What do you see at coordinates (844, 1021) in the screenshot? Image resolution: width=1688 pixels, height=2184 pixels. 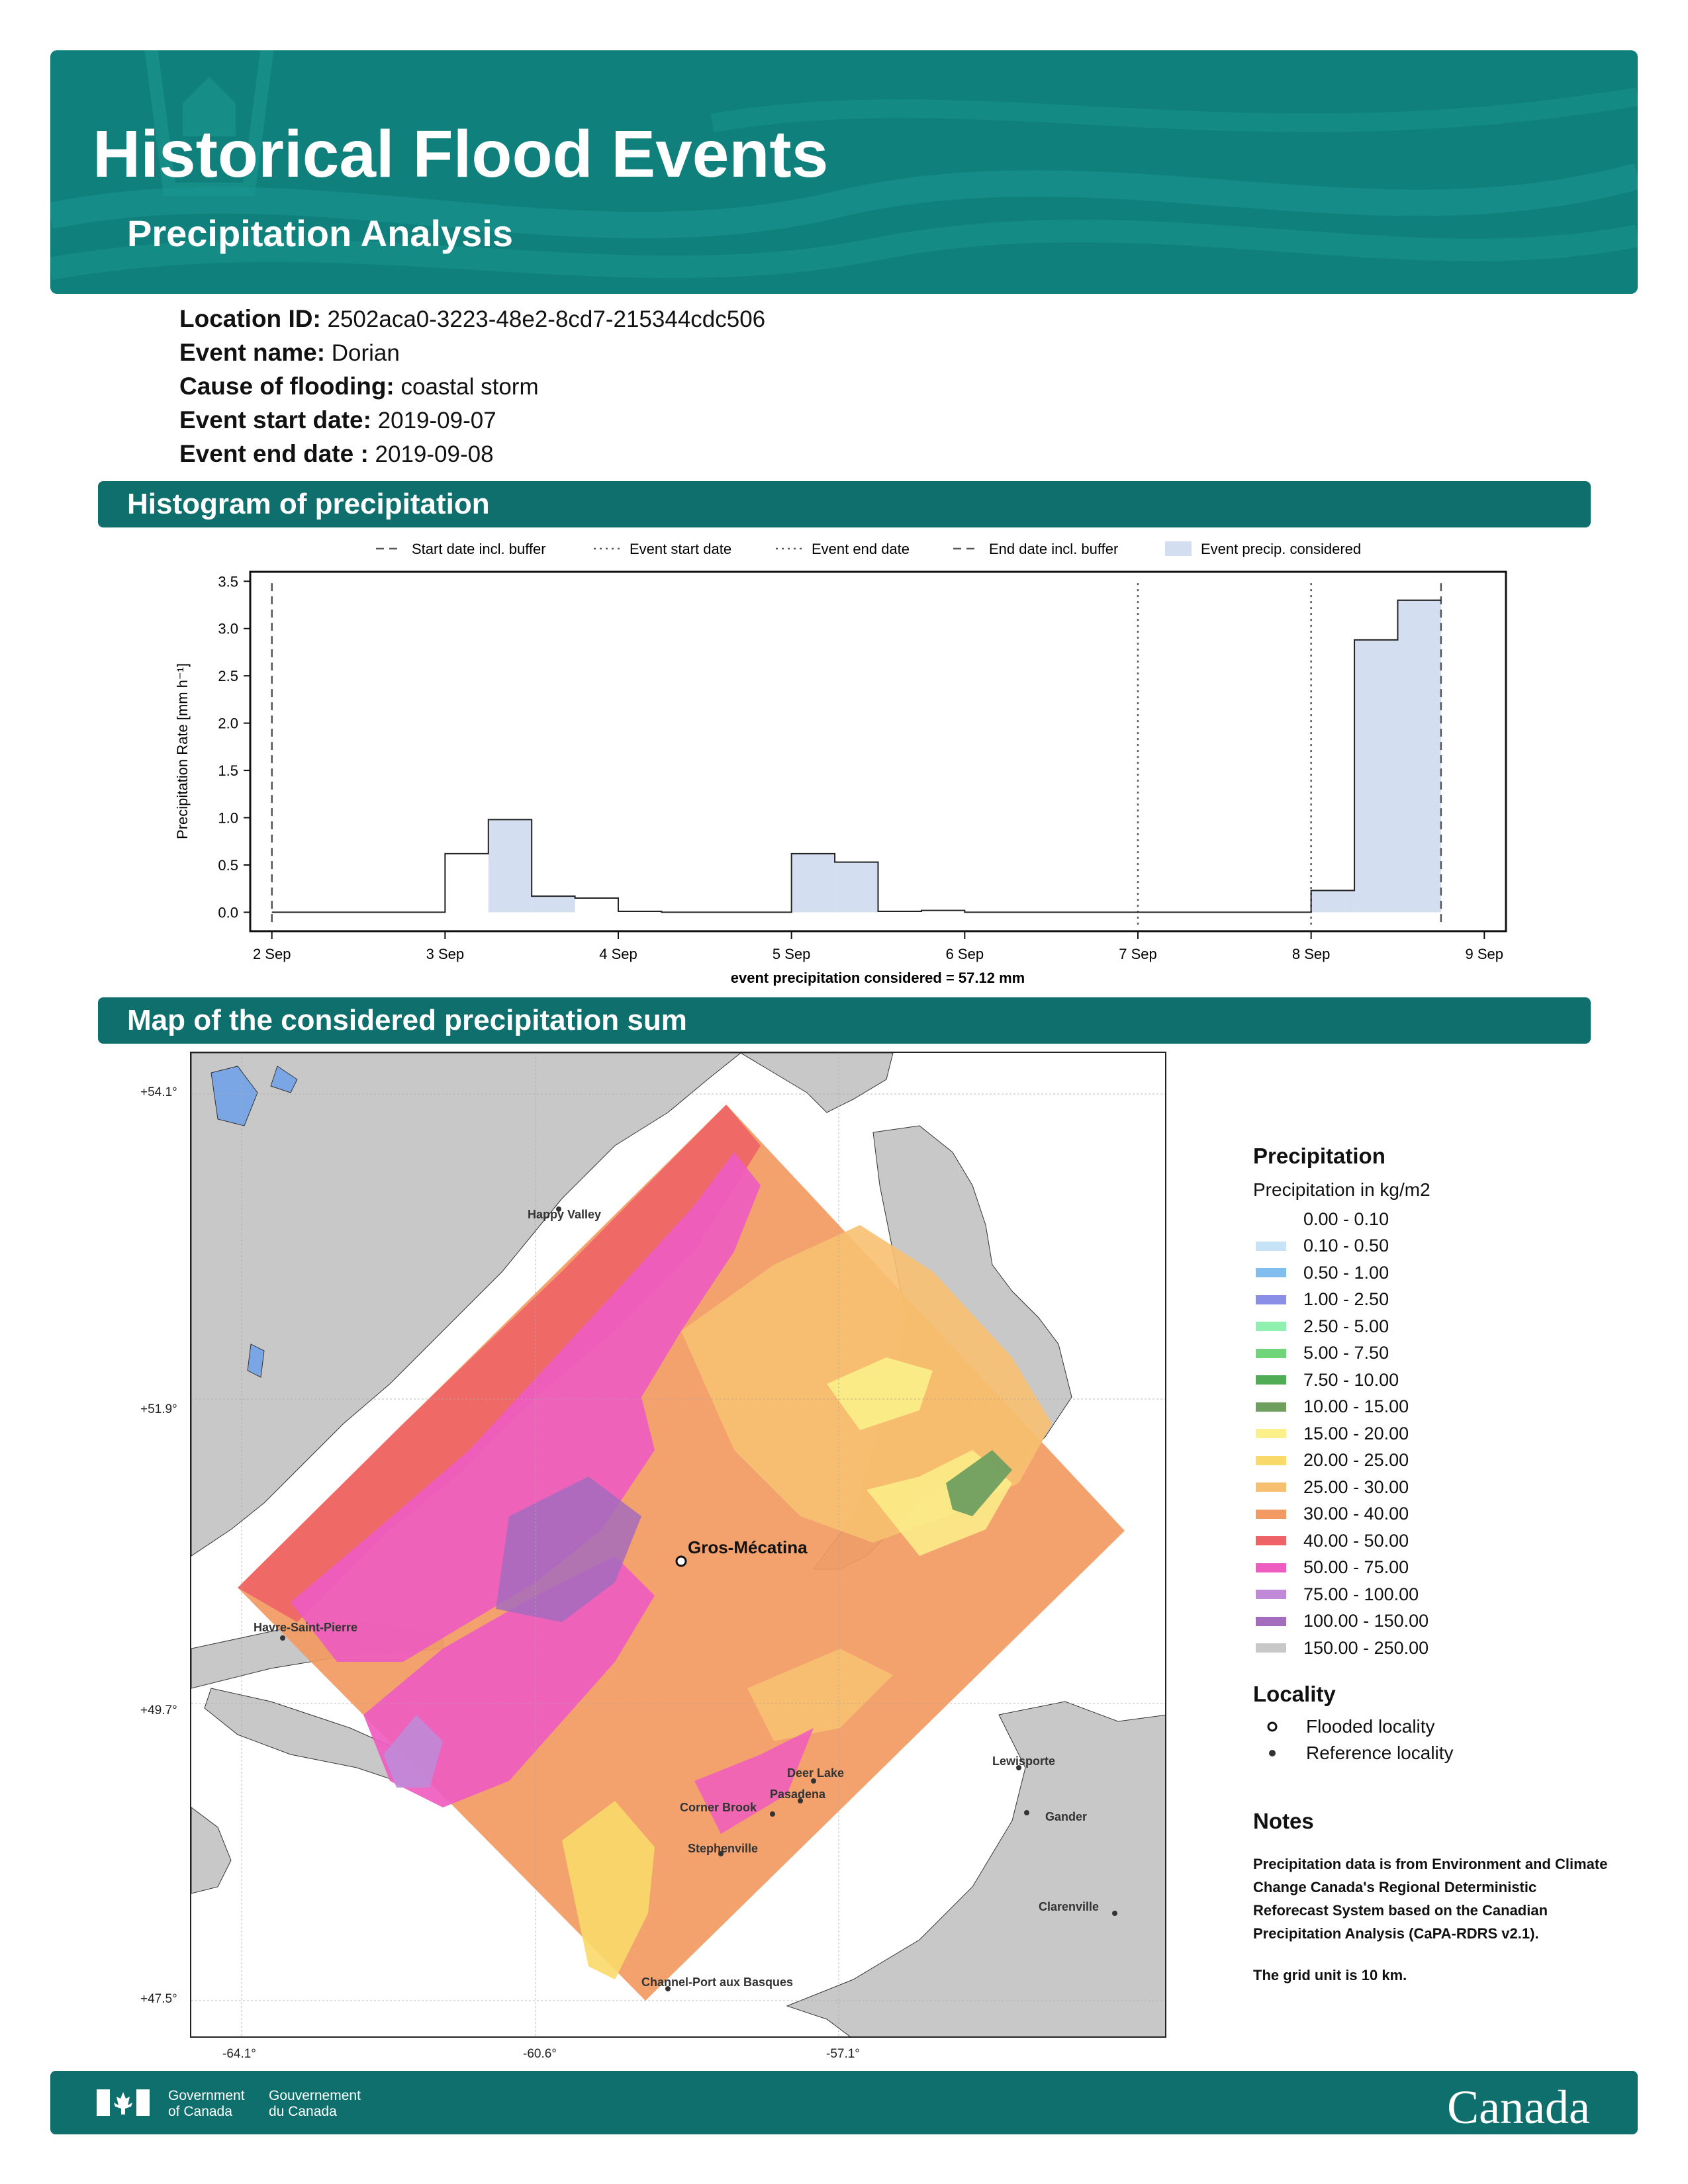 I see `map-section-header: Map of the considered precipitation sum` at bounding box center [844, 1021].